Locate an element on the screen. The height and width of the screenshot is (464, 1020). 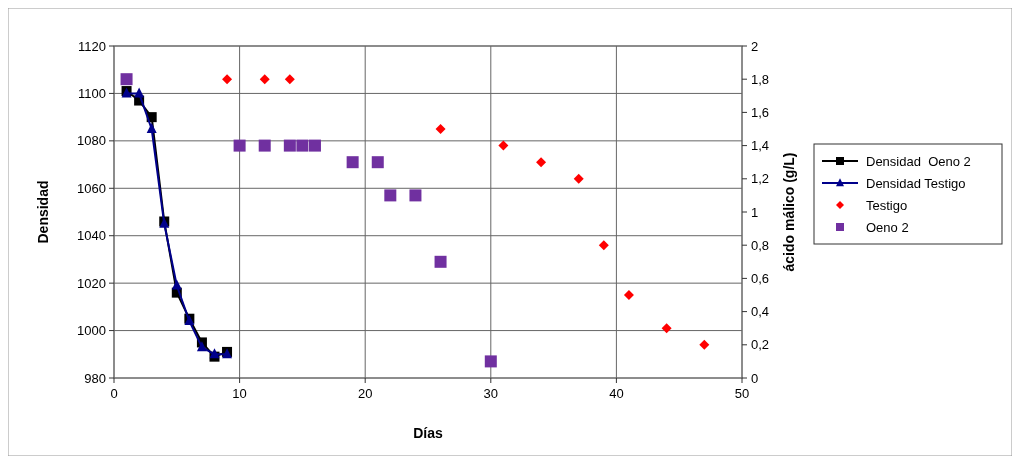
y2-tick-label: 1,4 is located at coordinates (760, 146).